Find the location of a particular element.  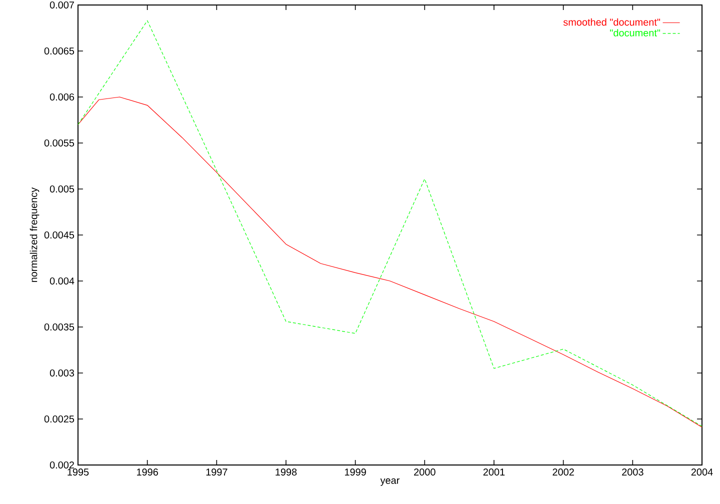

x-tick-label: 1999 is located at coordinates (355, 472).